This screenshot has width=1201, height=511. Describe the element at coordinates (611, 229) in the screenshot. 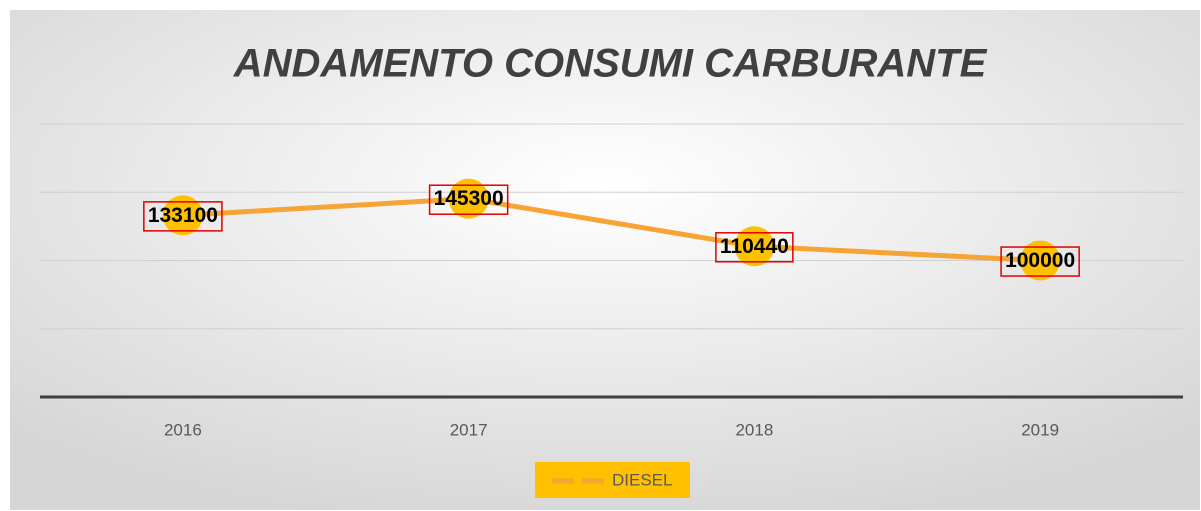

I see `line-series` at that location.